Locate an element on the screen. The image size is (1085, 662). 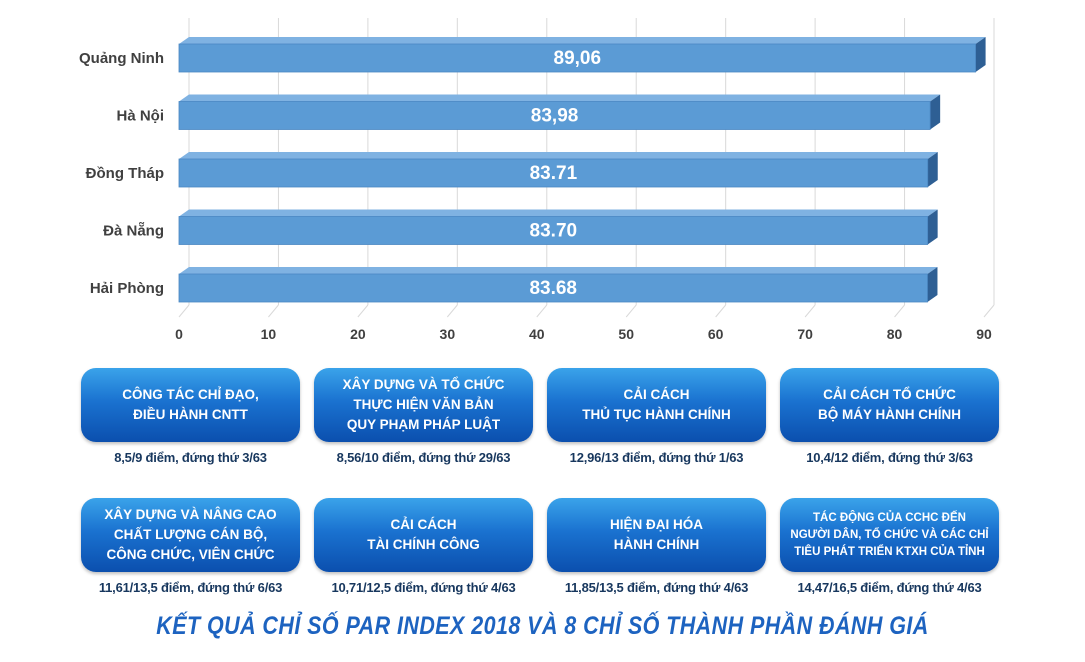
bar-value-label: 83.71 is located at coordinates (554, 173).